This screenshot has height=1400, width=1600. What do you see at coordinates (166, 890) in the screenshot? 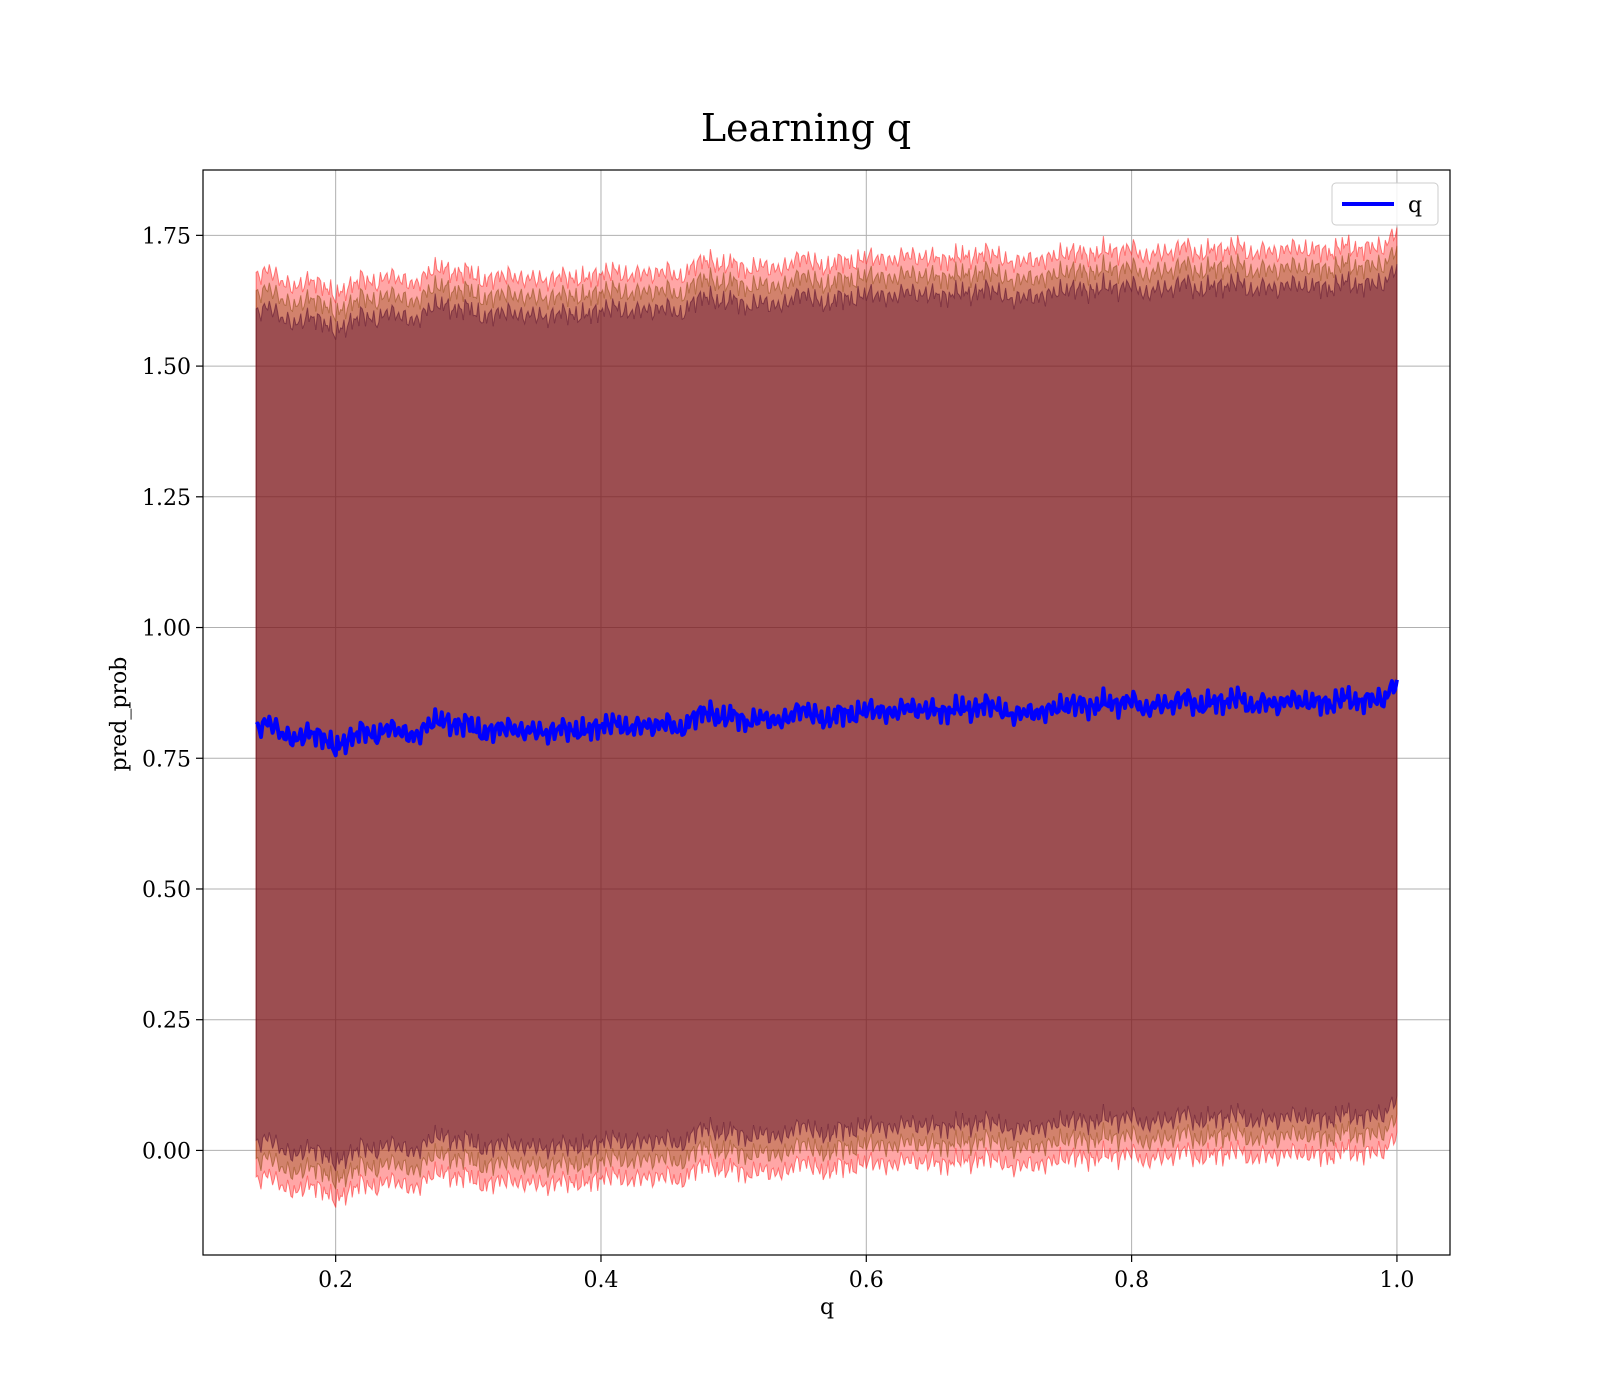
I see `y-tick-label: 0.50` at bounding box center [166, 890].